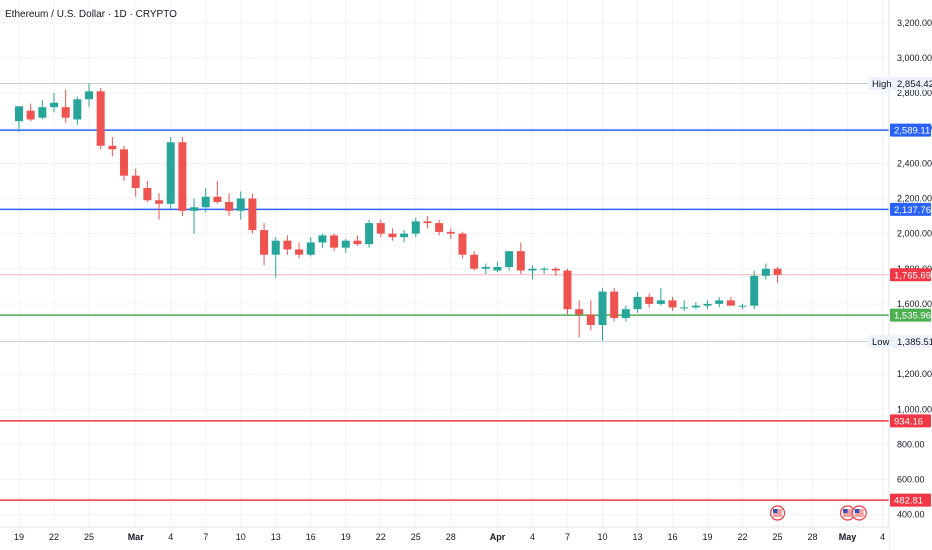 This screenshot has height=550, width=932. What do you see at coordinates (882, 84) in the screenshot?
I see `extreme-tag: High` at bounding box center [882, 84].